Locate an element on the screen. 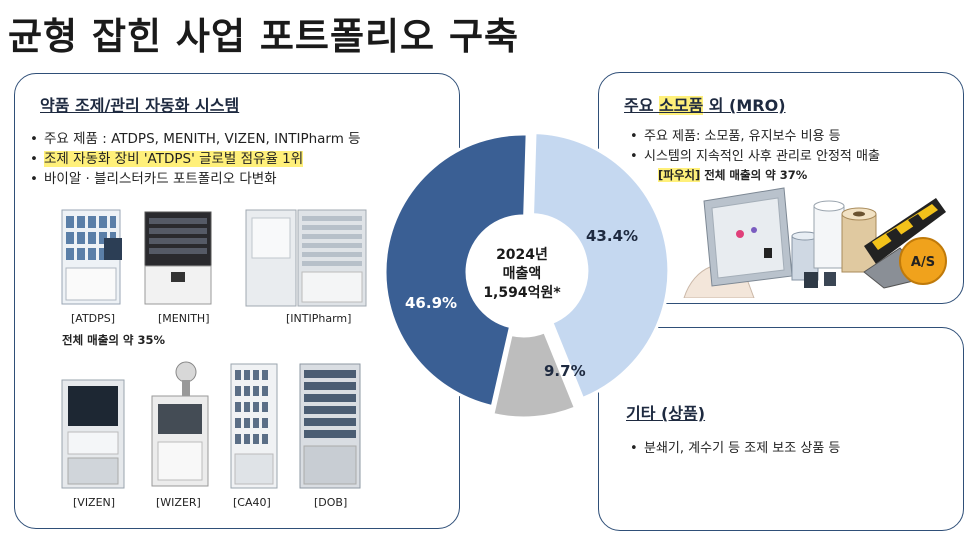 The height and width of the screenshot is (535, 966). product-label-intipharm: [INTIPharm] is located at coordinates (319, 318).